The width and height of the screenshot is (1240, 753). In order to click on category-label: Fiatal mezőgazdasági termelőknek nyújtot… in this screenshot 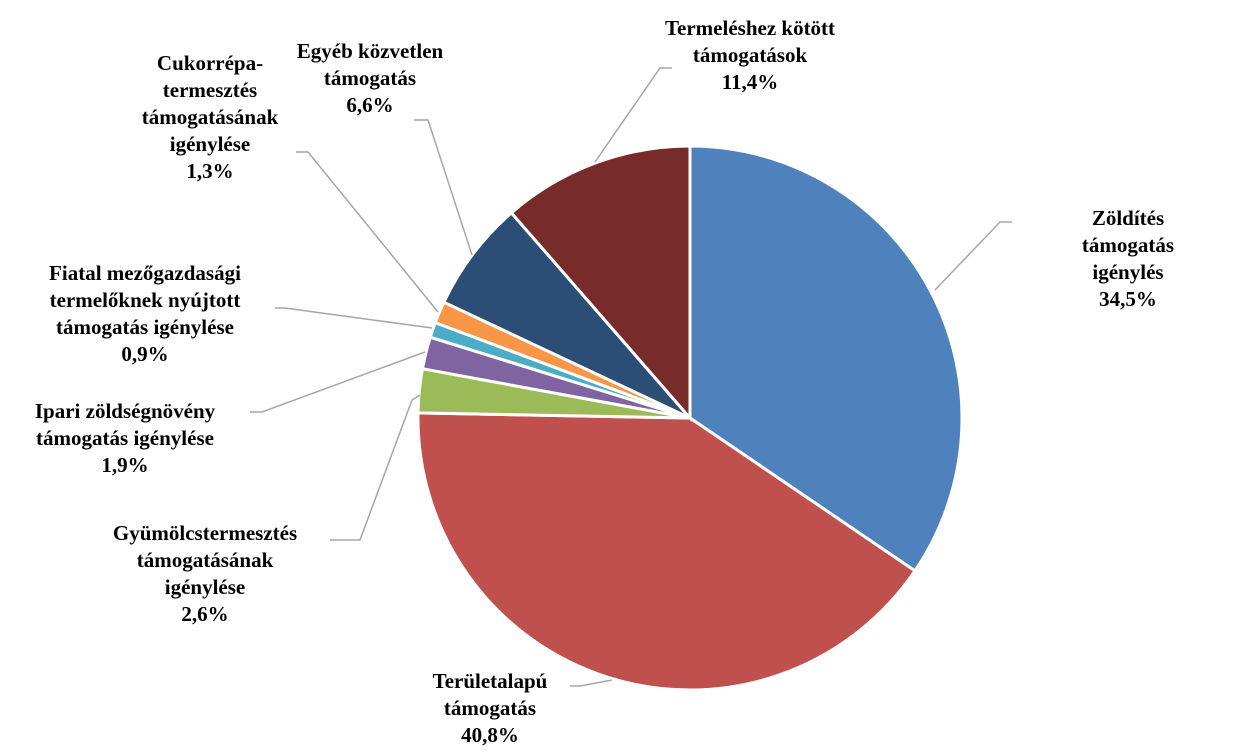, I will do `click(145, 300)`.